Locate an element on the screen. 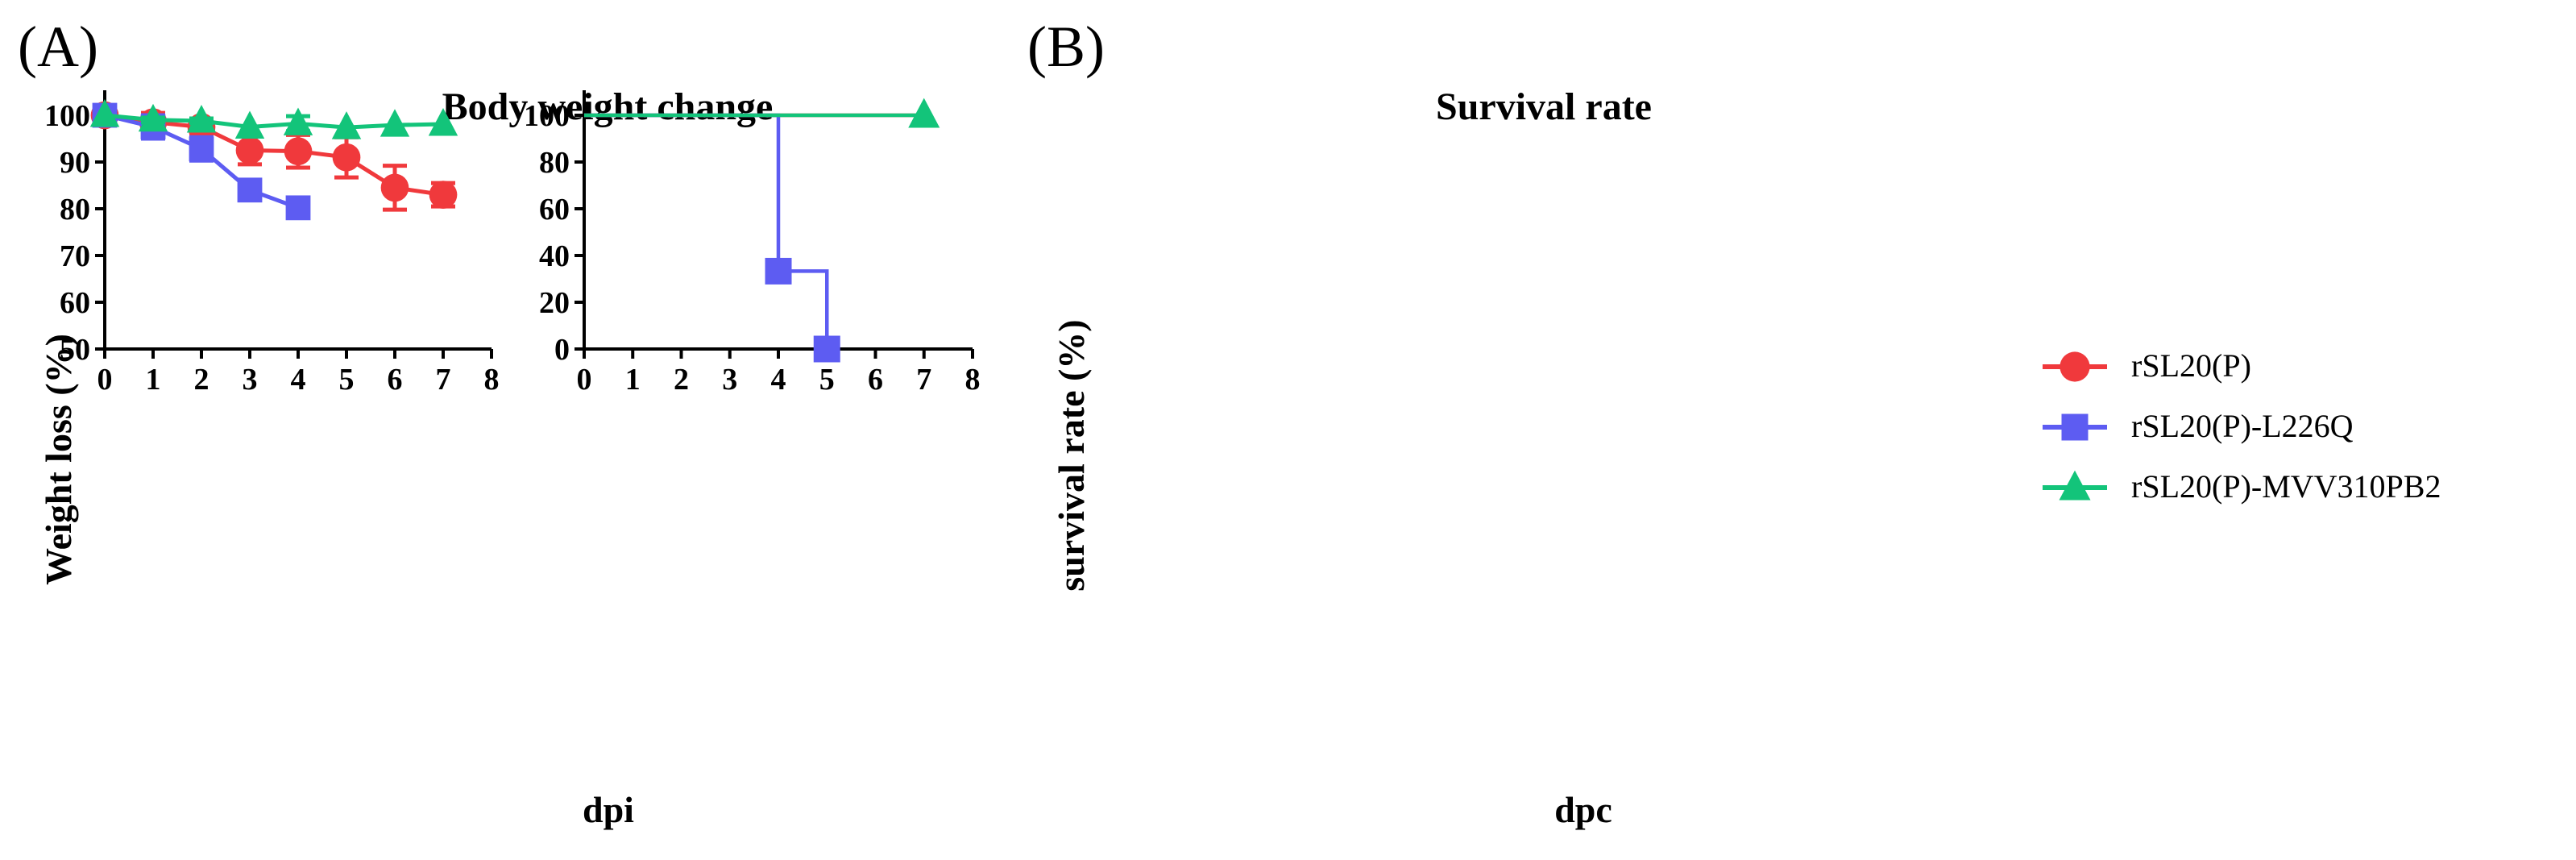  legend-entry-l226q: rSL20(P)-L226Q is located at coordinates (2198, 426).